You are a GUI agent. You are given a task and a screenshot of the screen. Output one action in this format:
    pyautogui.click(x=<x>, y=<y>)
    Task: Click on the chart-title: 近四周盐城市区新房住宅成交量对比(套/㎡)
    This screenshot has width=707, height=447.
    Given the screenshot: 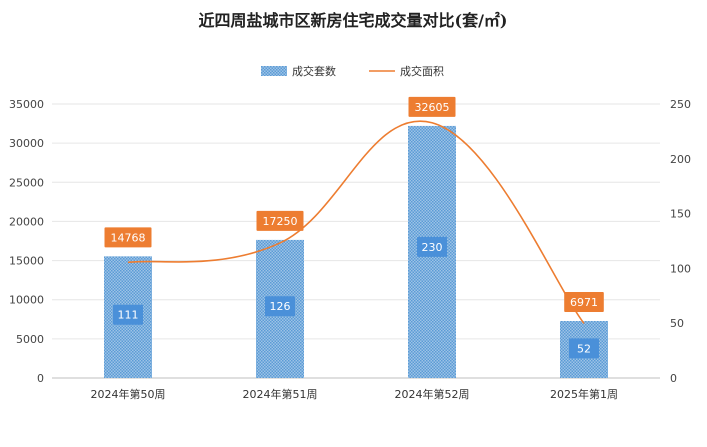 What is the action you would take?
    pyautogui.click(x=353, y=20)
    